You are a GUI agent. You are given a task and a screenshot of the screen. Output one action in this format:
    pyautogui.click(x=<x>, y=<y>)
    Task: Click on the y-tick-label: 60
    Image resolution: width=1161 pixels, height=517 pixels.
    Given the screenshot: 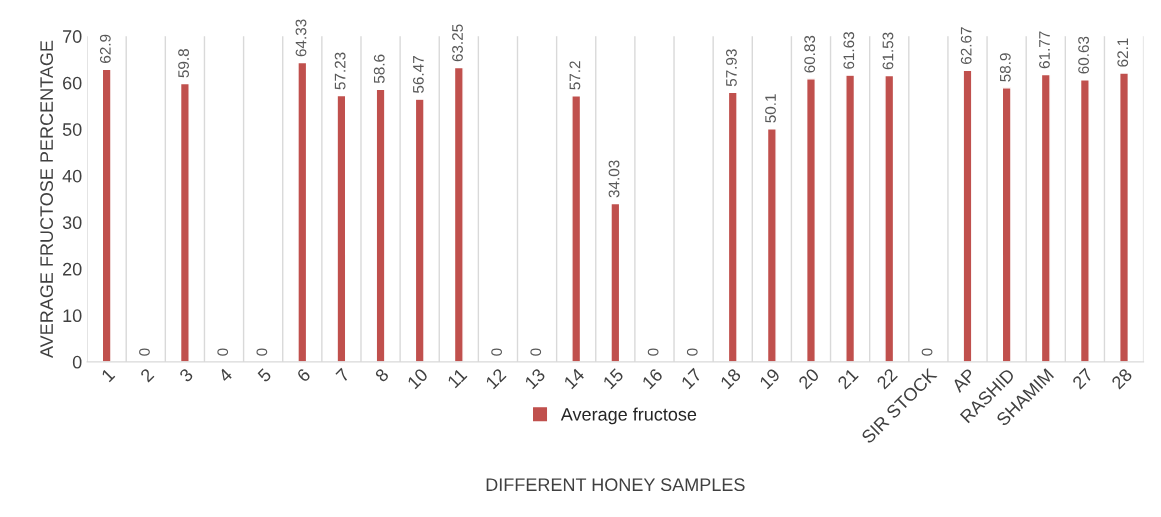 What is the action you would take?
    pyautogui.click(x=72, y=83)
    